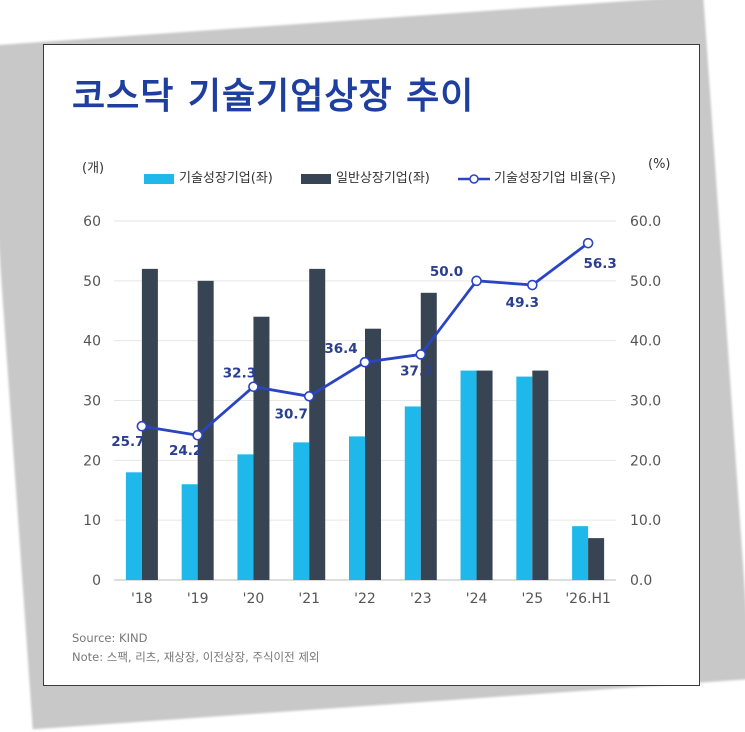 The height and width of the screenshot is (732, 745). Describe the element at coordinates (421, 599) in the screenshot. I see `x-tick-label: '23` at that location.